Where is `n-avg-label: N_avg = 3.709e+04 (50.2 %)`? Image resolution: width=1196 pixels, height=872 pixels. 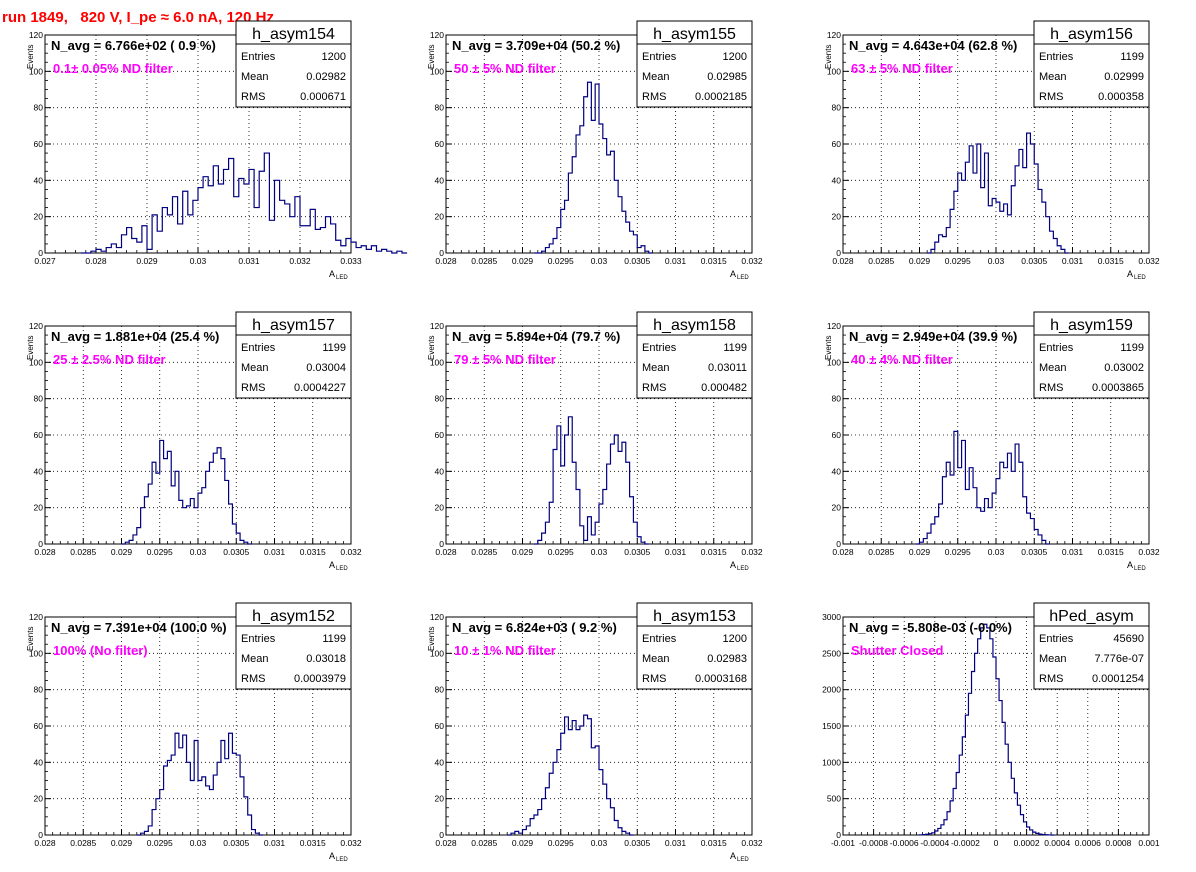
n-avg-label: N_avg = 3.709e+04 (50.2 %) is located at coordinates (536, 45).